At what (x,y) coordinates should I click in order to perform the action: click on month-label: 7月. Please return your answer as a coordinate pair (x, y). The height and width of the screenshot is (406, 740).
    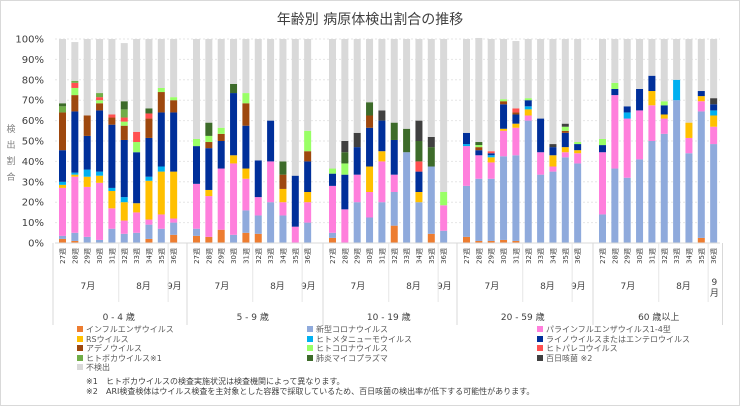
    Looking at the image, I should click on (222, 286).